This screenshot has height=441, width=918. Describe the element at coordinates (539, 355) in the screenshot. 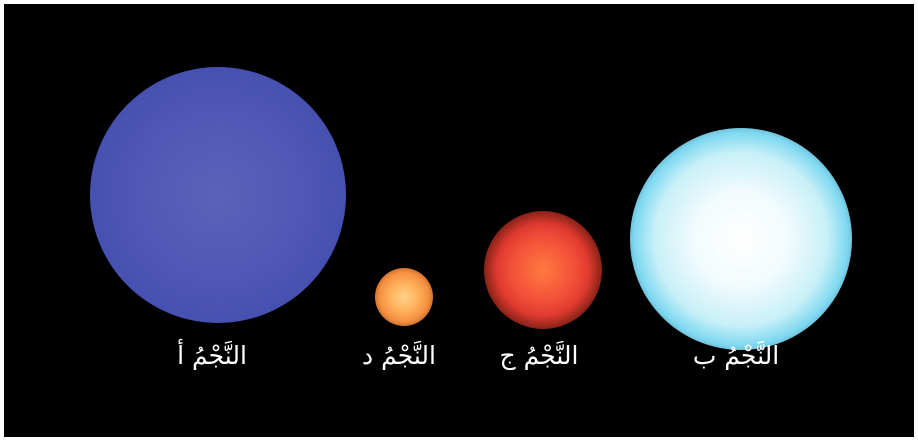

I see `star-c-label: النَّجْمُ ج` at that location.